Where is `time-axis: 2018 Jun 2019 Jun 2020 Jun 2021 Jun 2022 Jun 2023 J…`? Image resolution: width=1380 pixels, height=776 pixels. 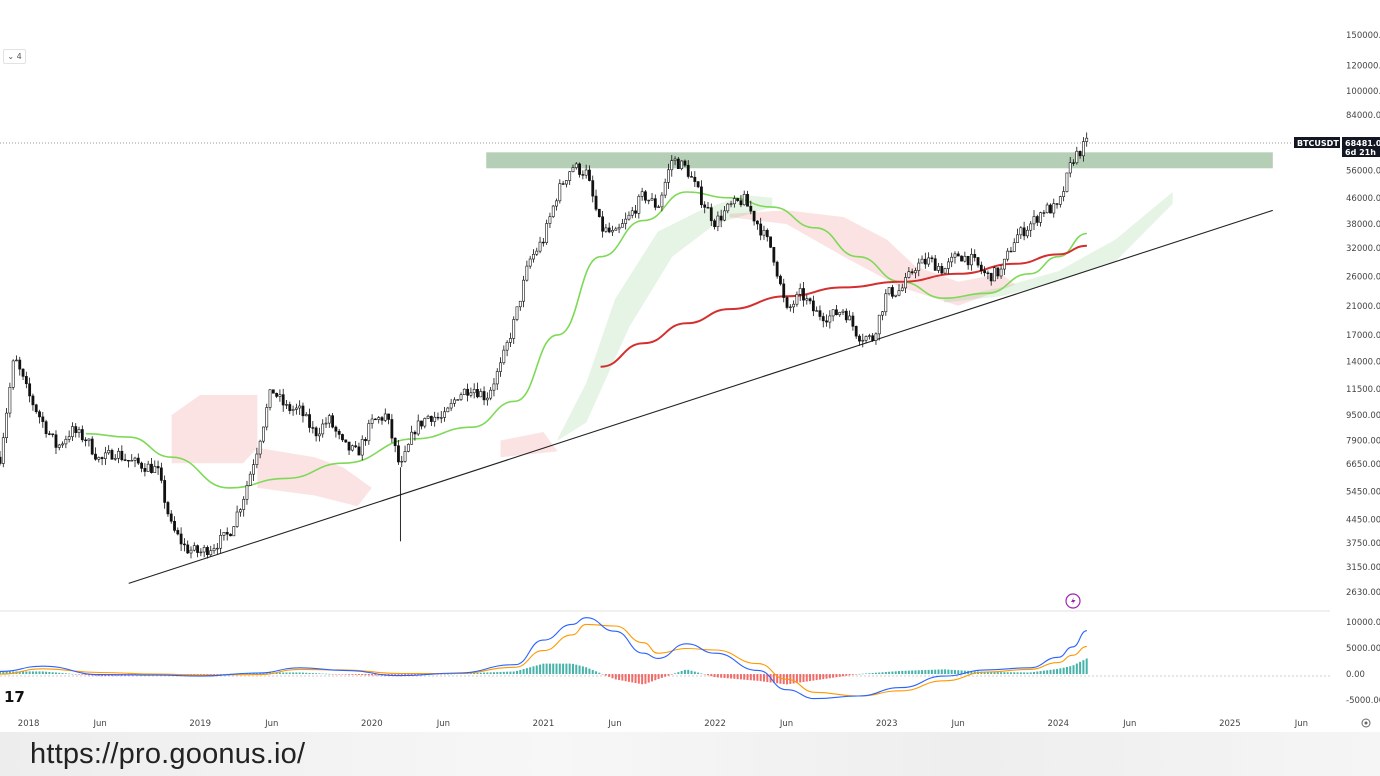 time-axis: 2018 Jun 2019 Jun 2020 Jun 2021 Jun 2022 Jun 2023 J… is located at coordinates (663, 724).